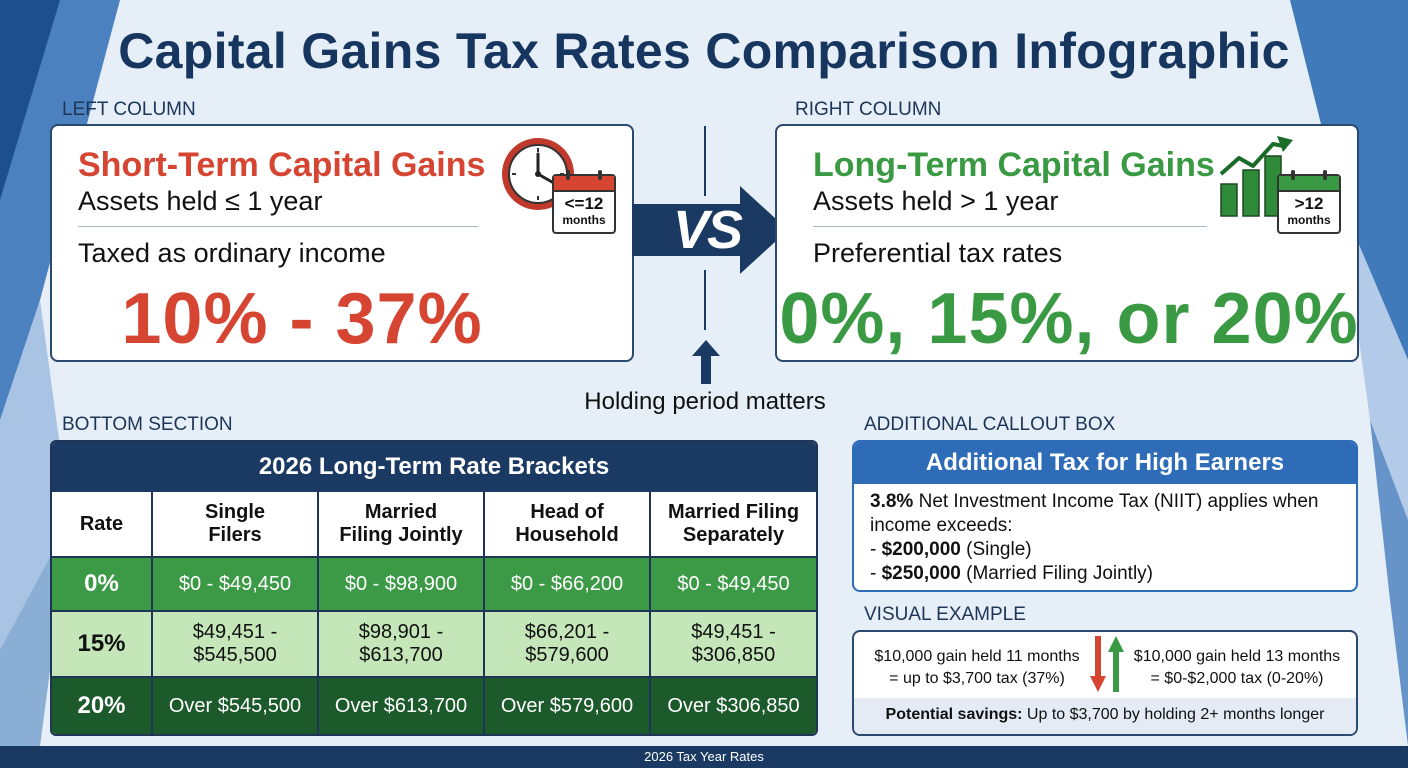  I want to click on bracket-line: $98,901 -, so click(401, 632).